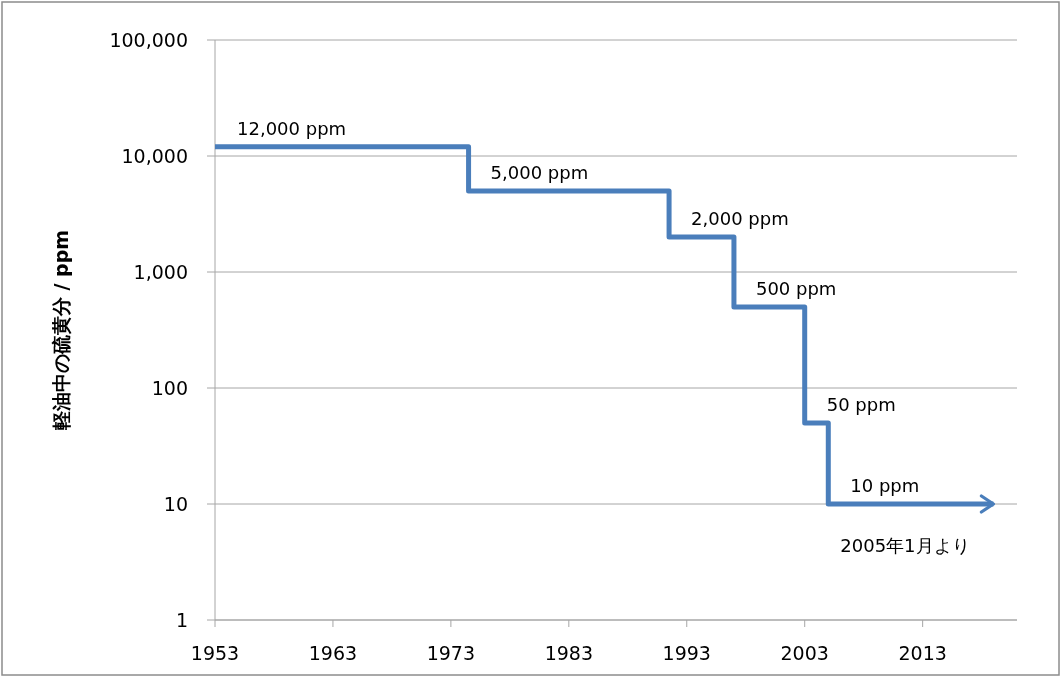 This screenshot has width=1061, height=677. I want to click on y-tick-label: 1,000, so click(160, 272).